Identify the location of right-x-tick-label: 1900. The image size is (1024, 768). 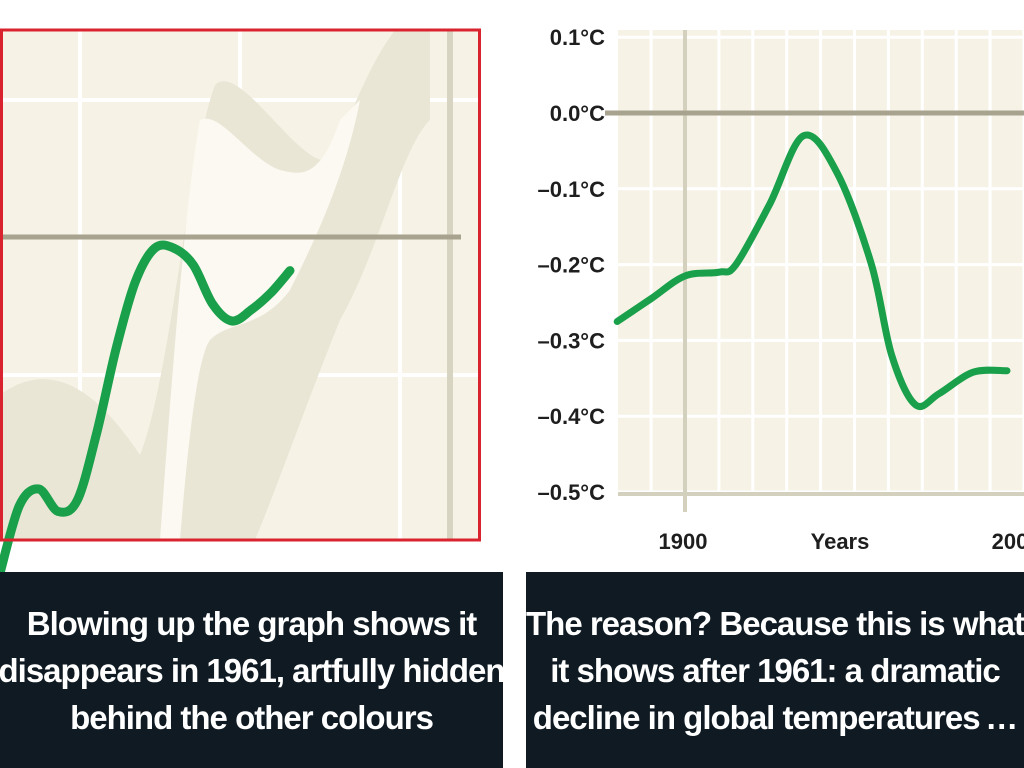
(683, 541).